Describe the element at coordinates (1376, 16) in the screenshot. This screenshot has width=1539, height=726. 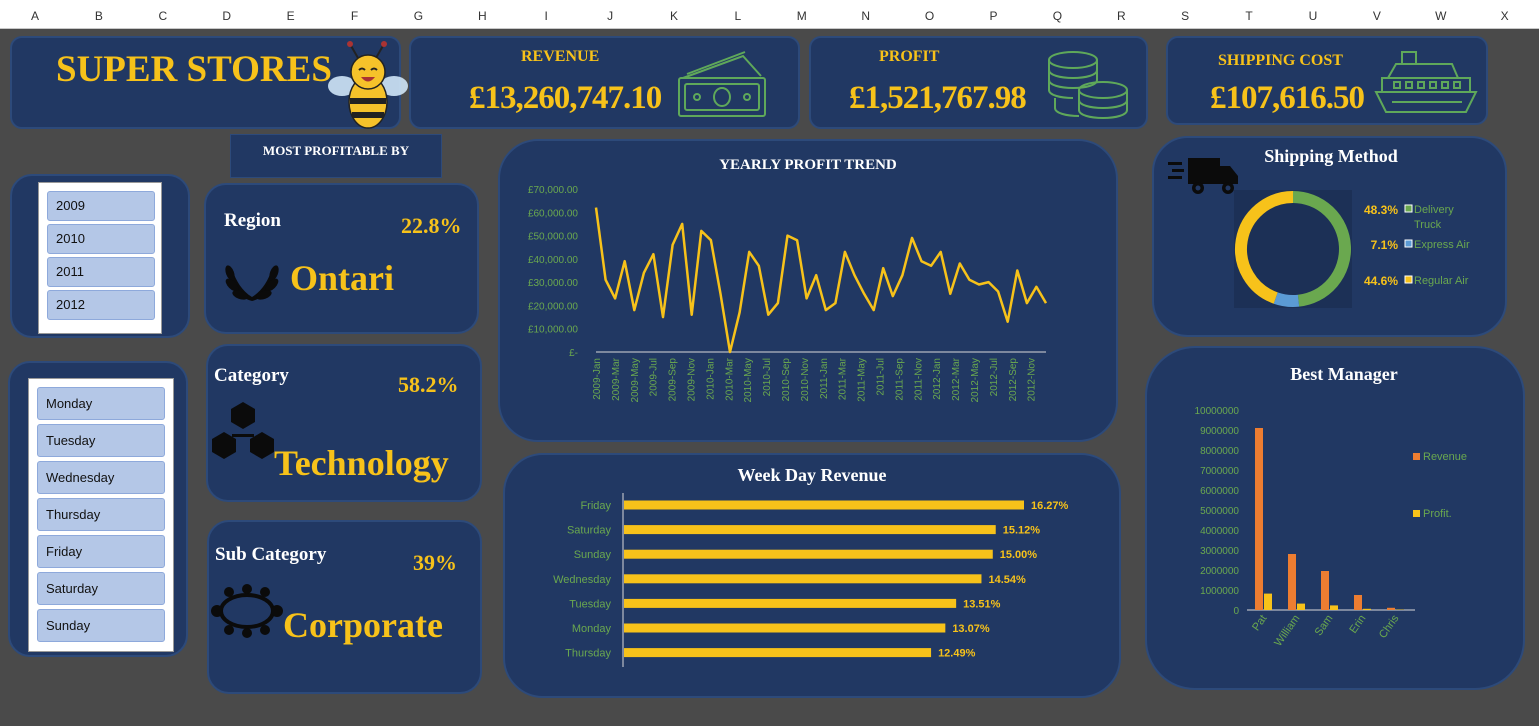
I see `column-header-V: V` at that location.